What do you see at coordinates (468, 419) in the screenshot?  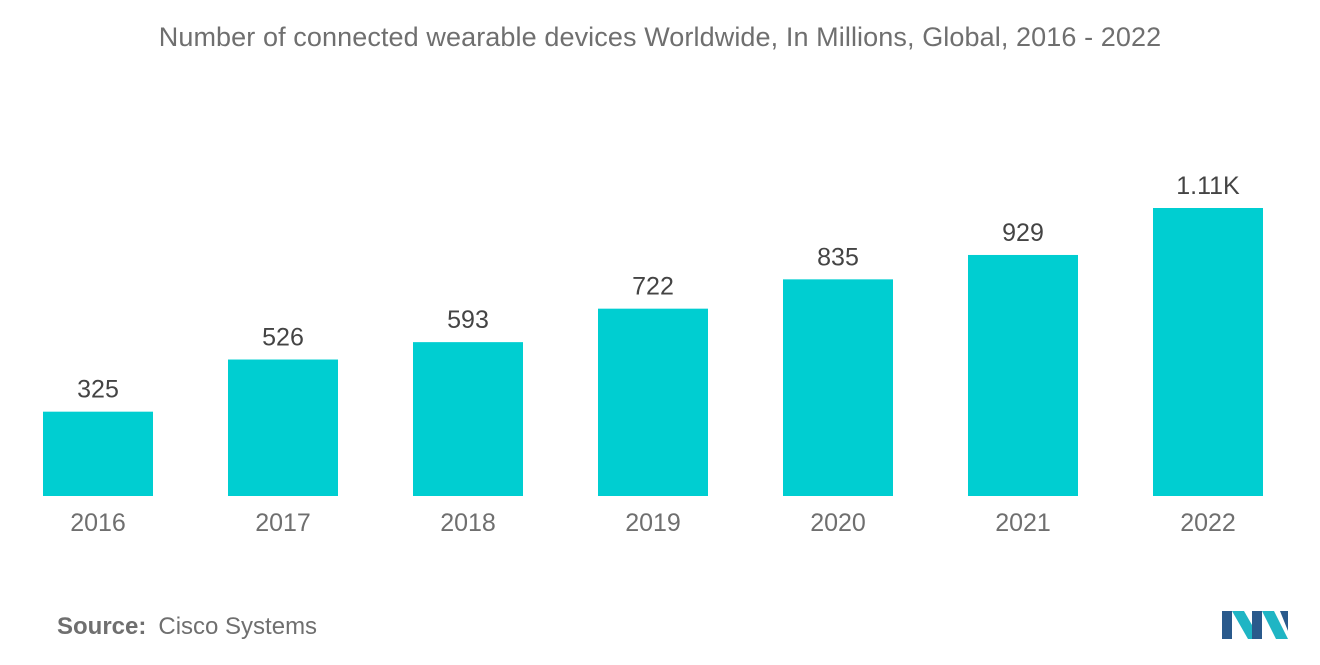 I see `bar-2018` at bounding box center [468, 419].